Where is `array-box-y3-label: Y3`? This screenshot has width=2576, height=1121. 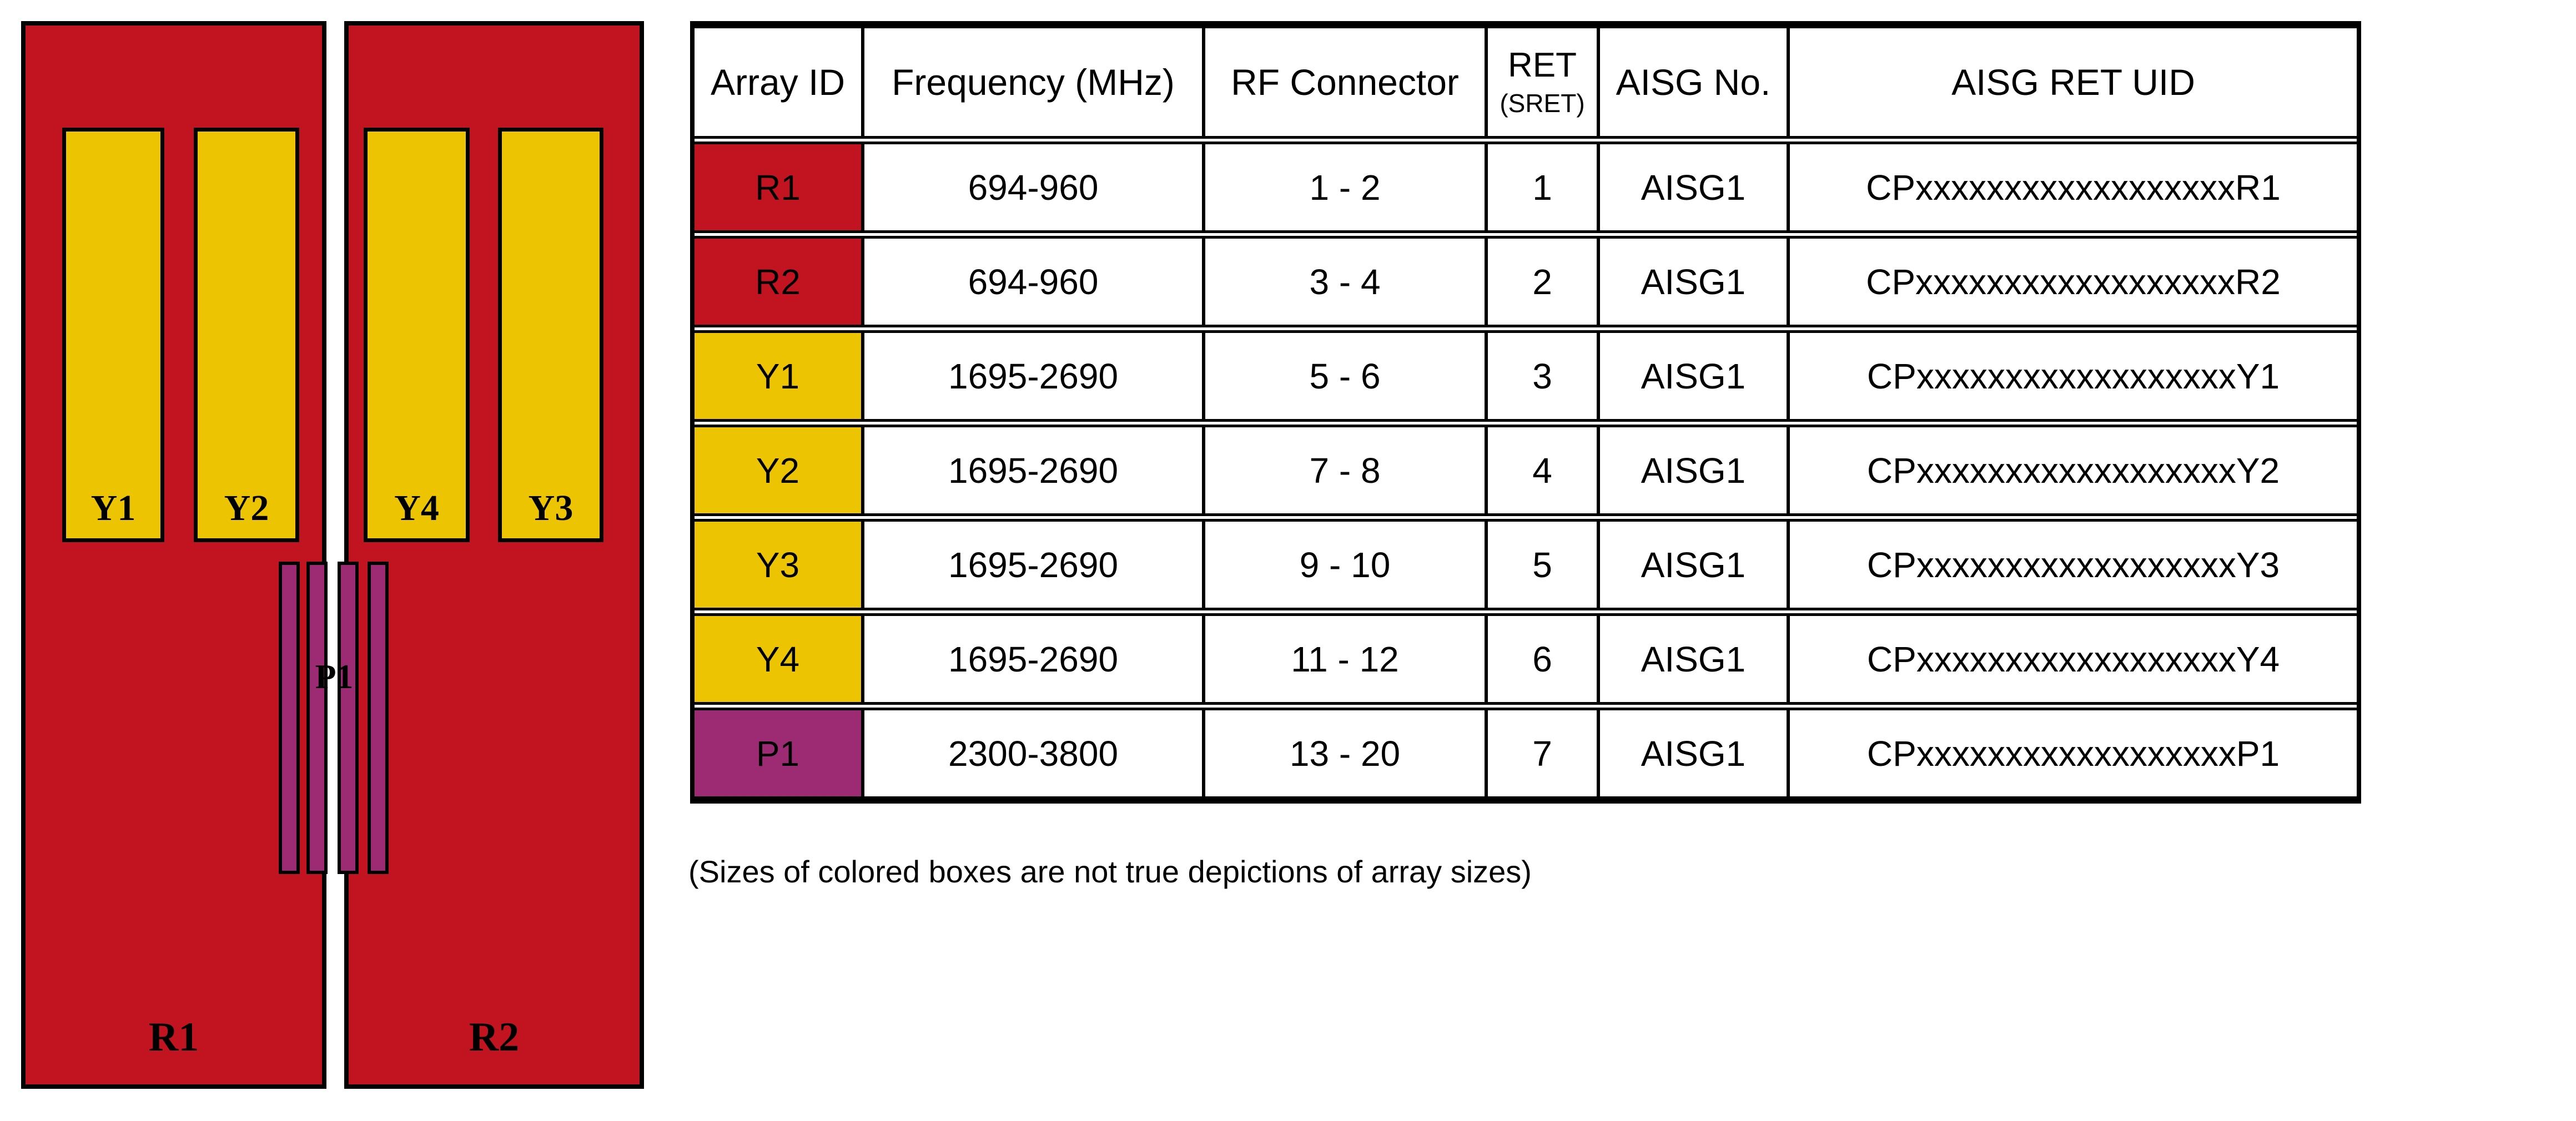 array-box-y3-label: Y3 is located at coordinates (550, 508).